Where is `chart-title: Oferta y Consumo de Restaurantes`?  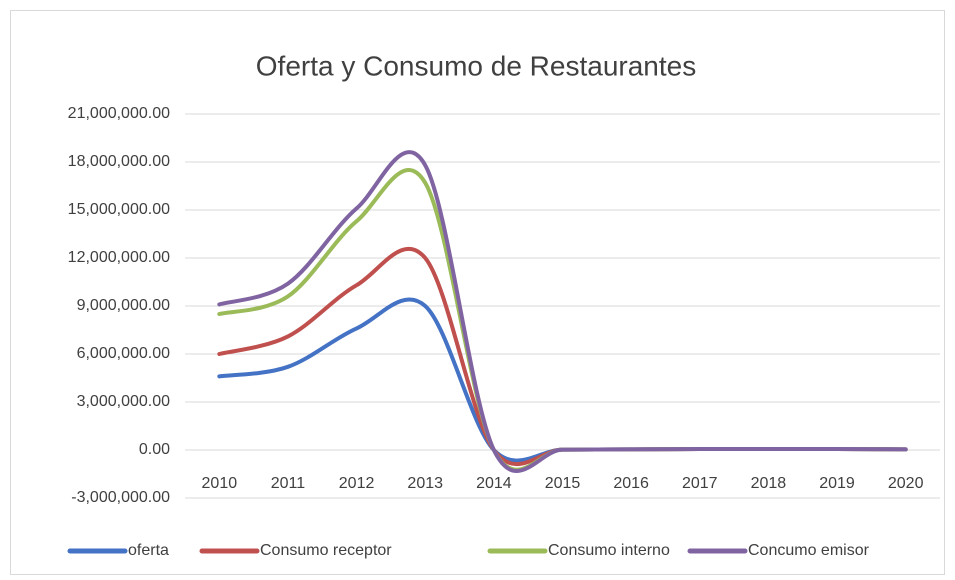 chart-title: Oferta y Consumo de Restaurantes is located at coordinates (476, 65).